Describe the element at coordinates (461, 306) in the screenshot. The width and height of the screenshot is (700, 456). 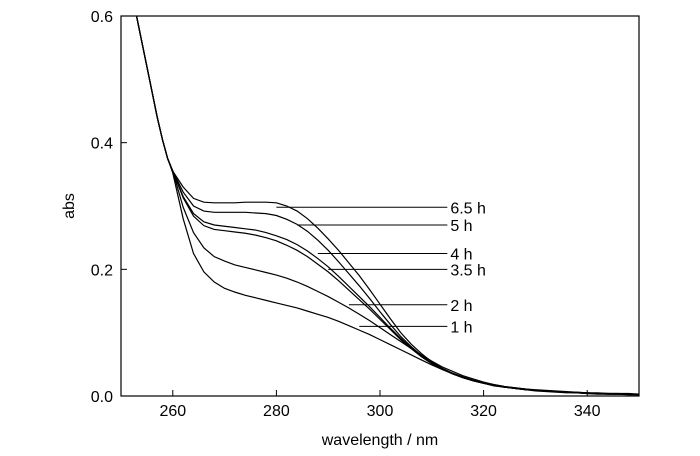
I see `series-label-2-h: 2 h` at that location.